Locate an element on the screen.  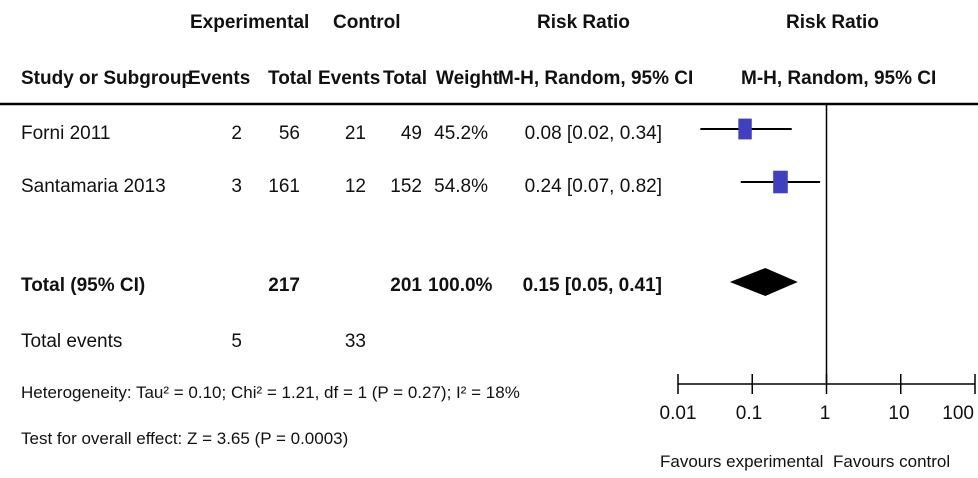
pooled-estimate-diamond is located at coordinates (763, 282).